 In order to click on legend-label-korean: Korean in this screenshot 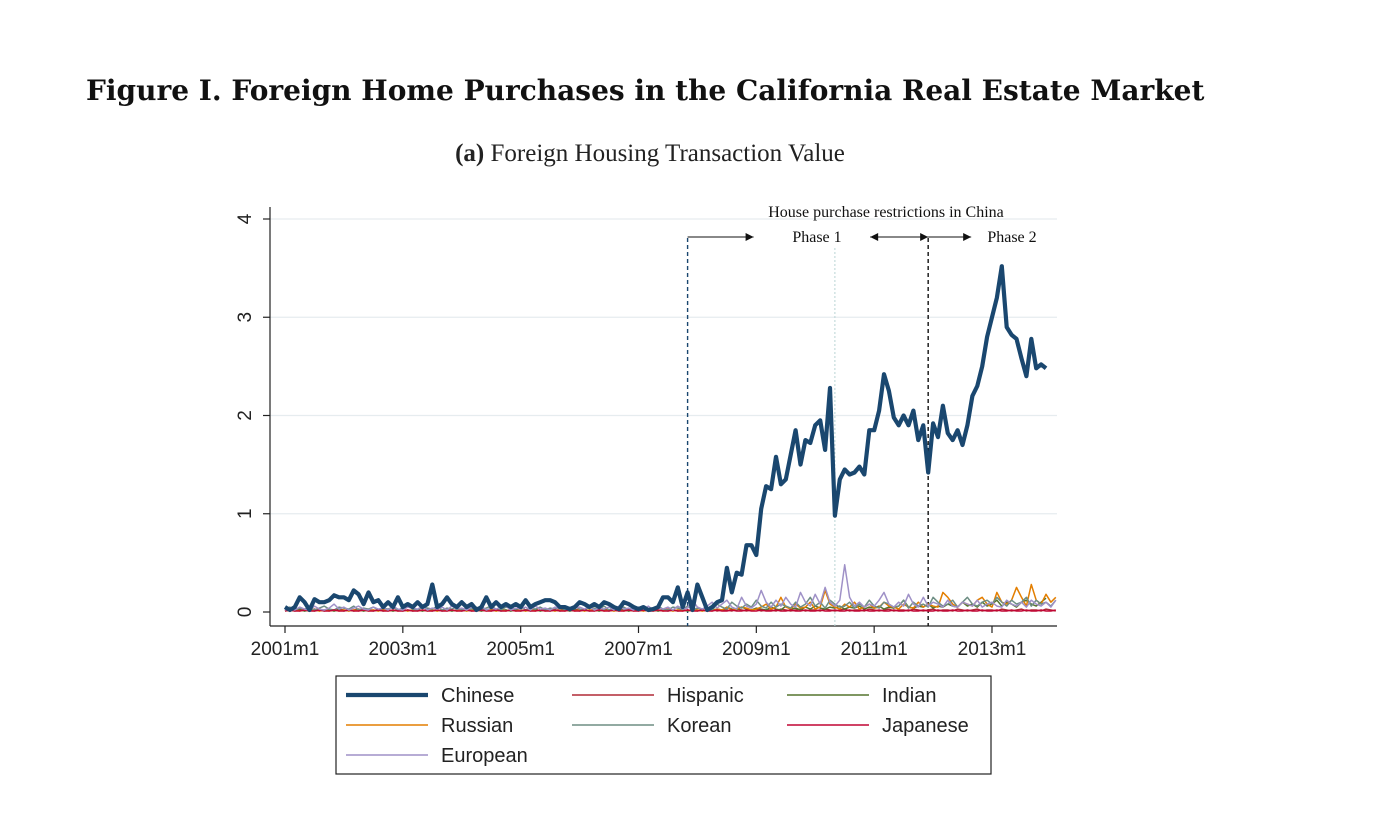, I will do `click(699, 726)`.